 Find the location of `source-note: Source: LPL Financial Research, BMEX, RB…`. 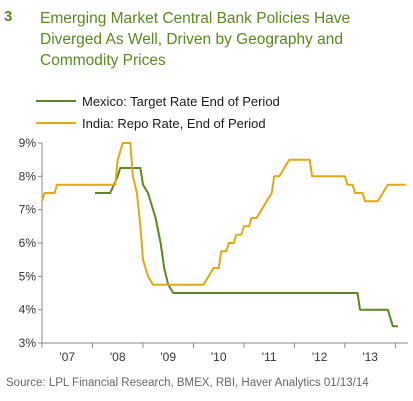

source-note: Source: LPL Financial Research, BMEX, RB… is located at coordinates (187, 383).